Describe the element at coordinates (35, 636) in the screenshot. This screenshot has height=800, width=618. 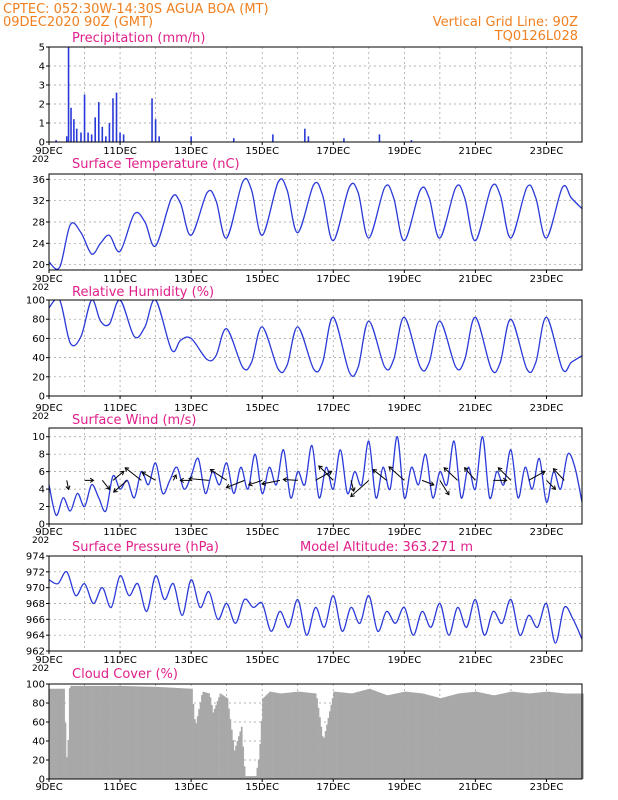
I see `y-tick-label: 964` at that location.